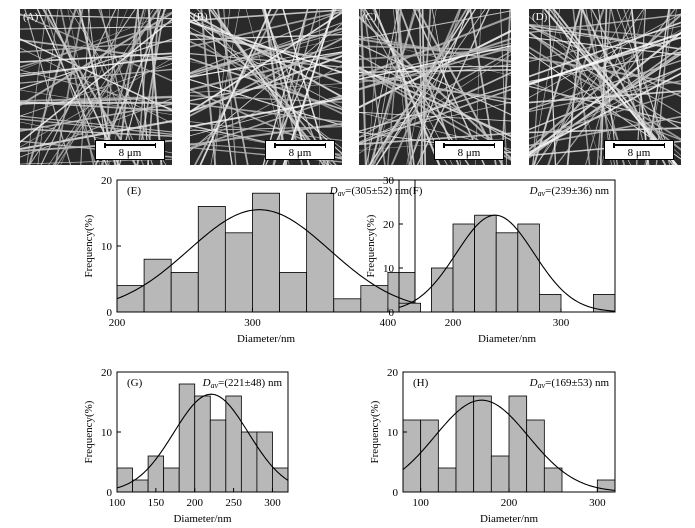  What do you see at coordinates (569, 383) in the screenshot?
I see `average-diameter-annotation: Dav=(169±53) nm` at bounding box center [569, 383].